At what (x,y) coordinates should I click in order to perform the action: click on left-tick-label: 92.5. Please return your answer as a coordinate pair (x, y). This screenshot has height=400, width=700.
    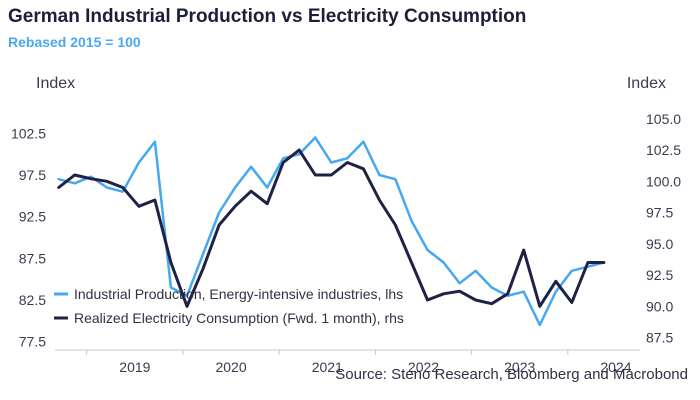
    Looking at the image, I should click on (32, 217).